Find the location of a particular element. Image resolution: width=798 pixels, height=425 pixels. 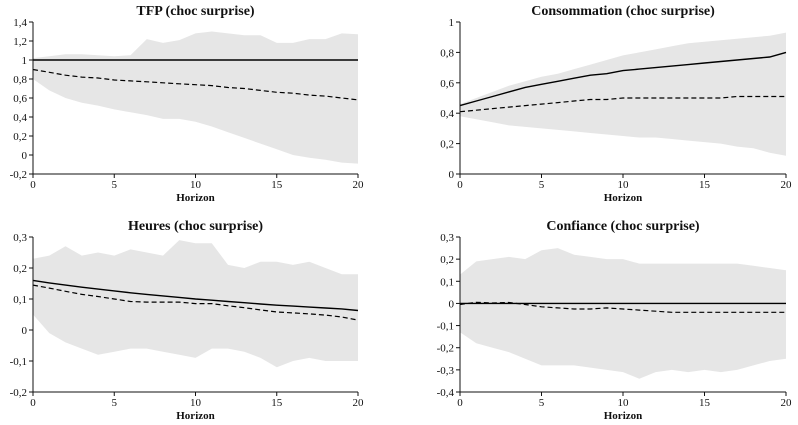

y-tick-label: -0,3 is located at coordinates (446, 371).